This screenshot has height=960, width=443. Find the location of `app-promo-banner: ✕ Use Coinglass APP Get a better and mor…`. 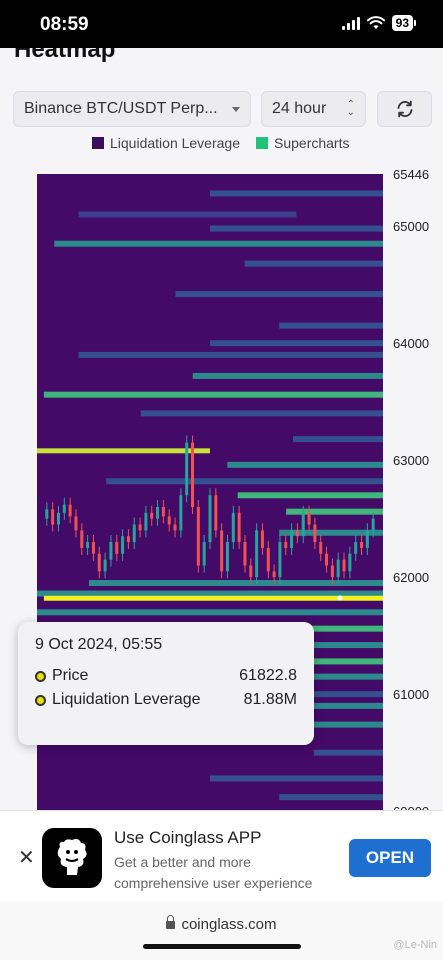

app-promo-banner: ✕ Use Coinglass APP Get a better and mor… is located at coordinates (221, 856).